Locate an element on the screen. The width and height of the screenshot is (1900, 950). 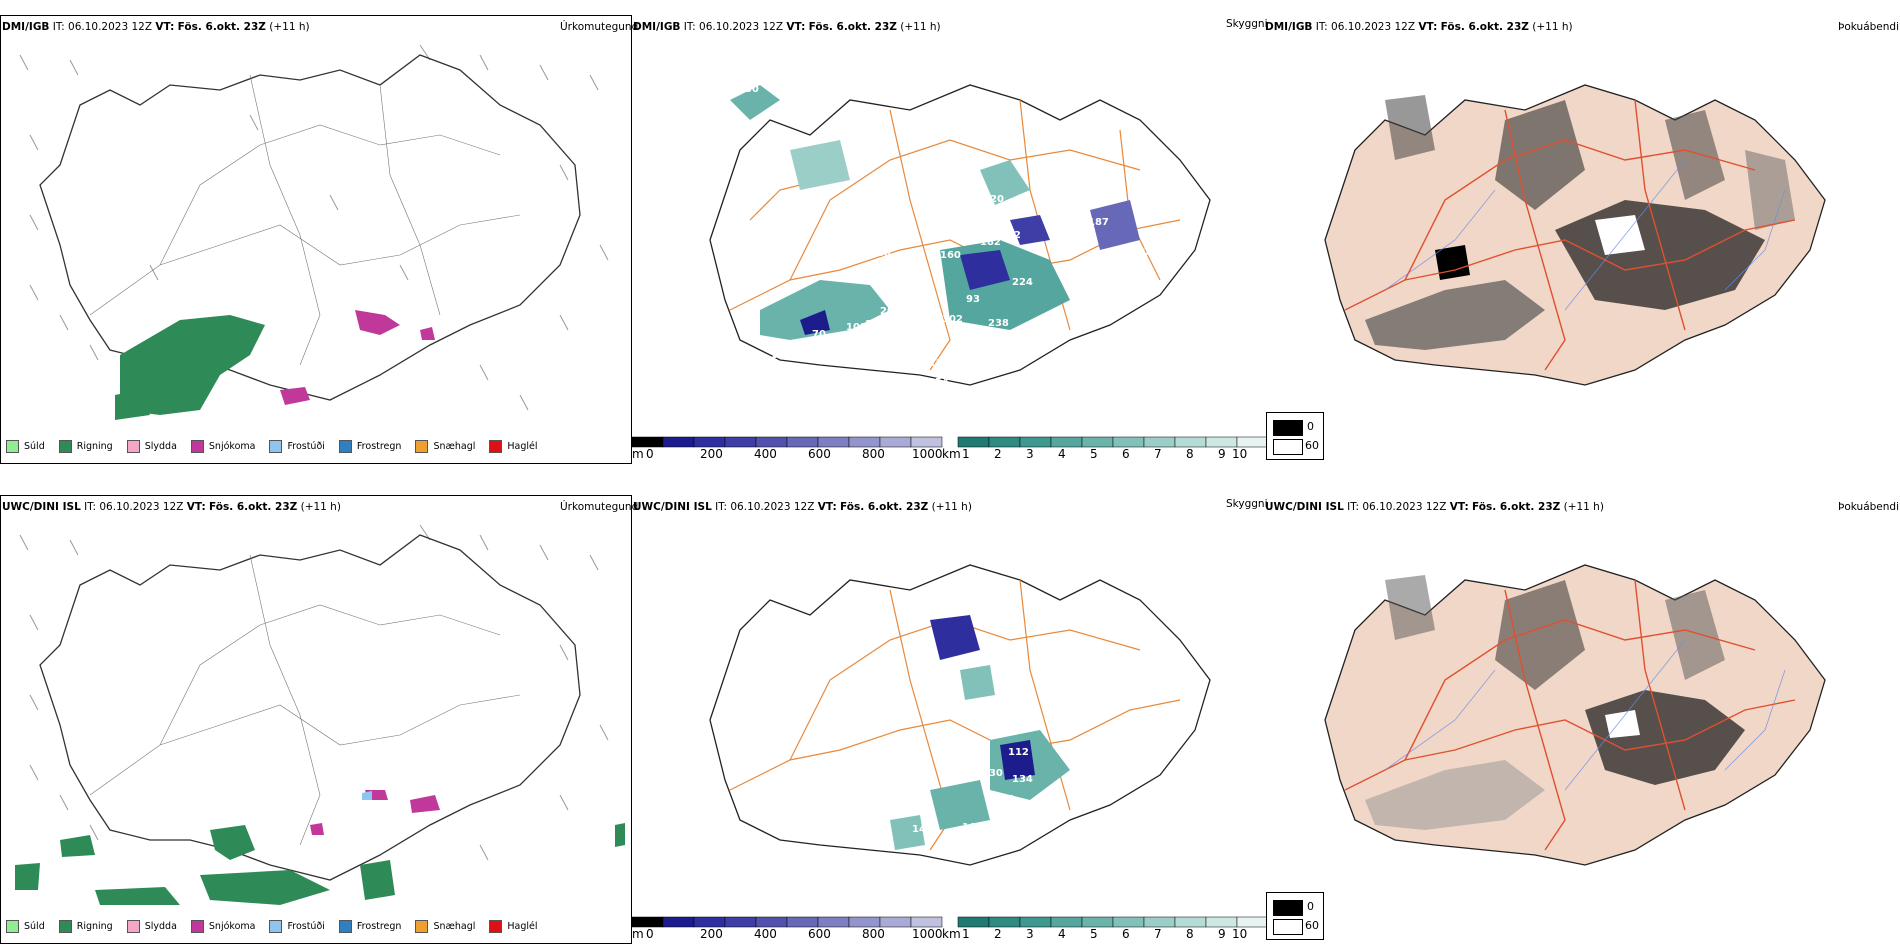
svg-text: 302 is located at coordinates (952, 319).